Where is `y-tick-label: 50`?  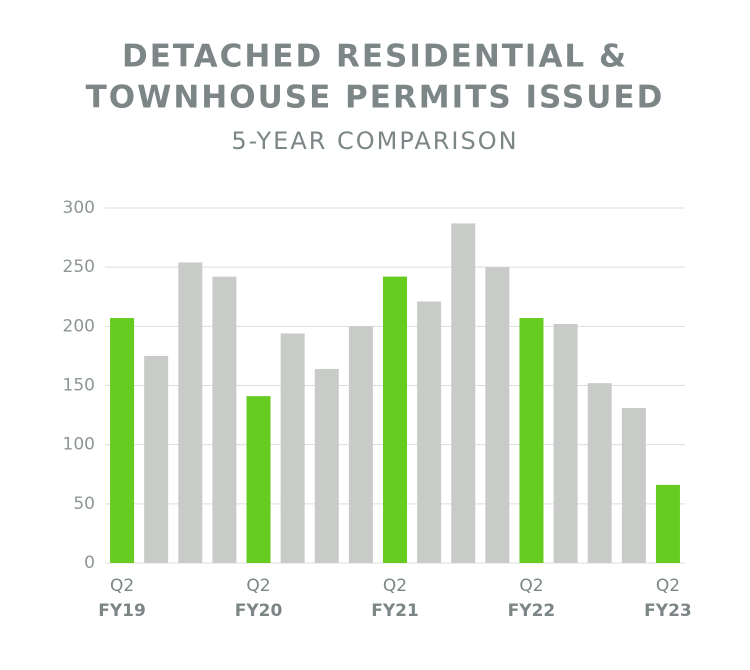 y-tick-label: 50 is located at coordinates (84, 504).